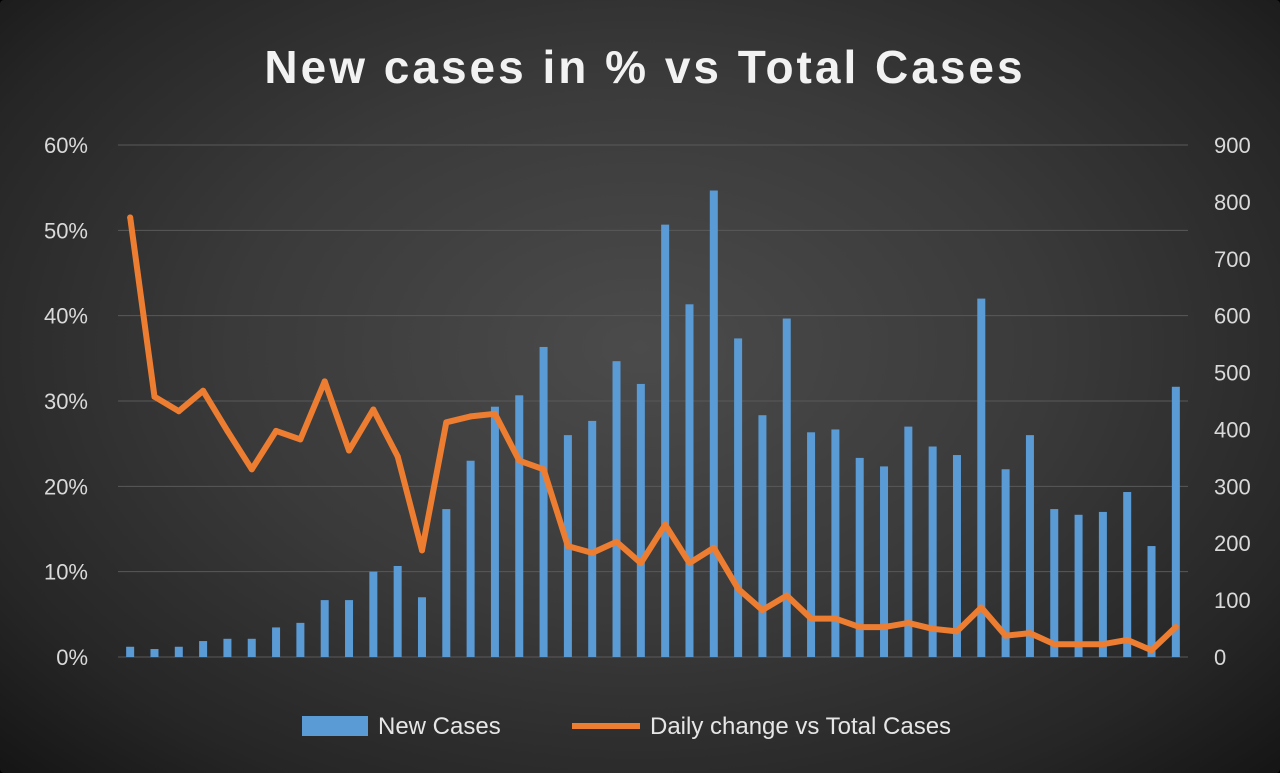 The image size is (1280, 773). What do you see at coordinates (66, 486) in the screenshot?
I see `y-left-tick-label: 20%` at bounding box center [66, 486].